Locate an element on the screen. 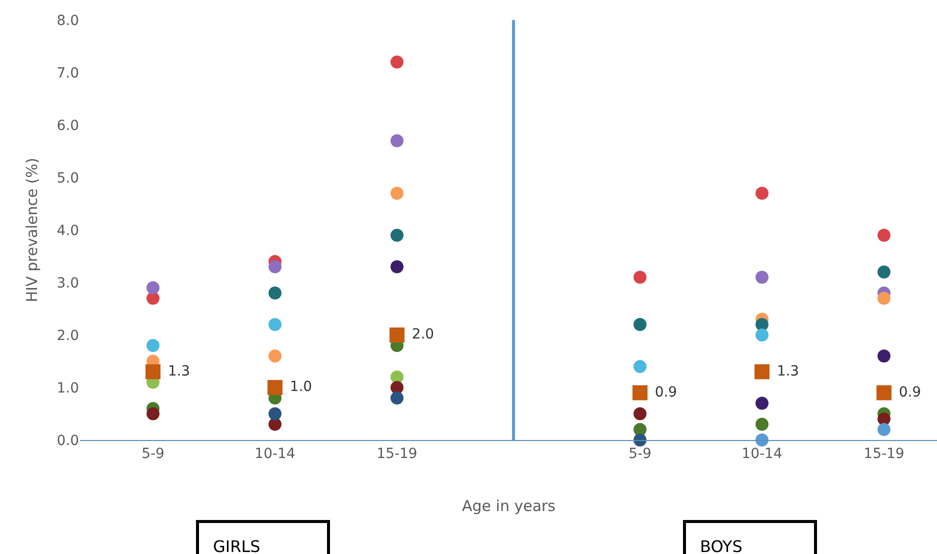 This screenshot has width=937, height=554. y-tick-label: 8.0 is located at coordinates (67, 20).